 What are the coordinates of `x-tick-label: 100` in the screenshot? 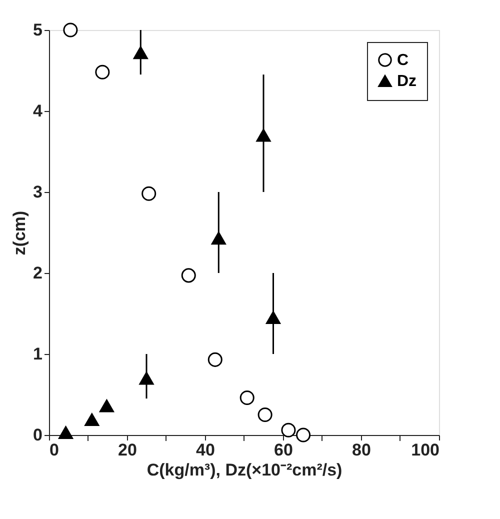 It's located at (425, 450).